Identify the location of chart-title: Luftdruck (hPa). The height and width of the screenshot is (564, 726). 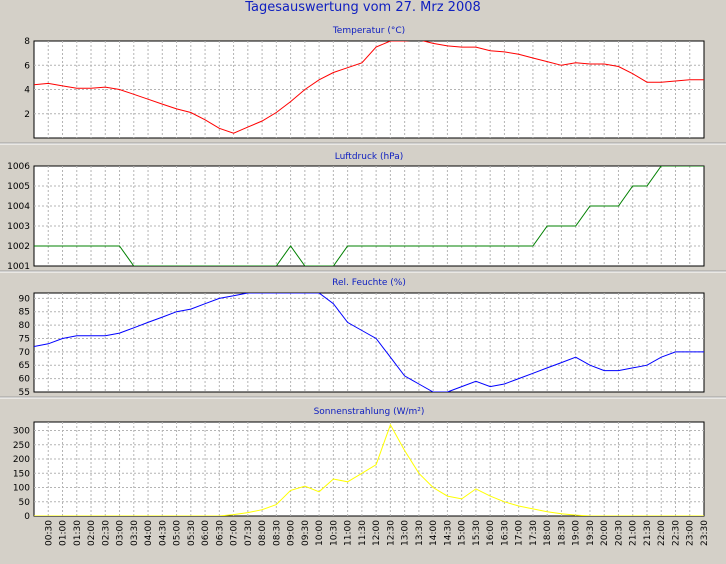
(369, 157).